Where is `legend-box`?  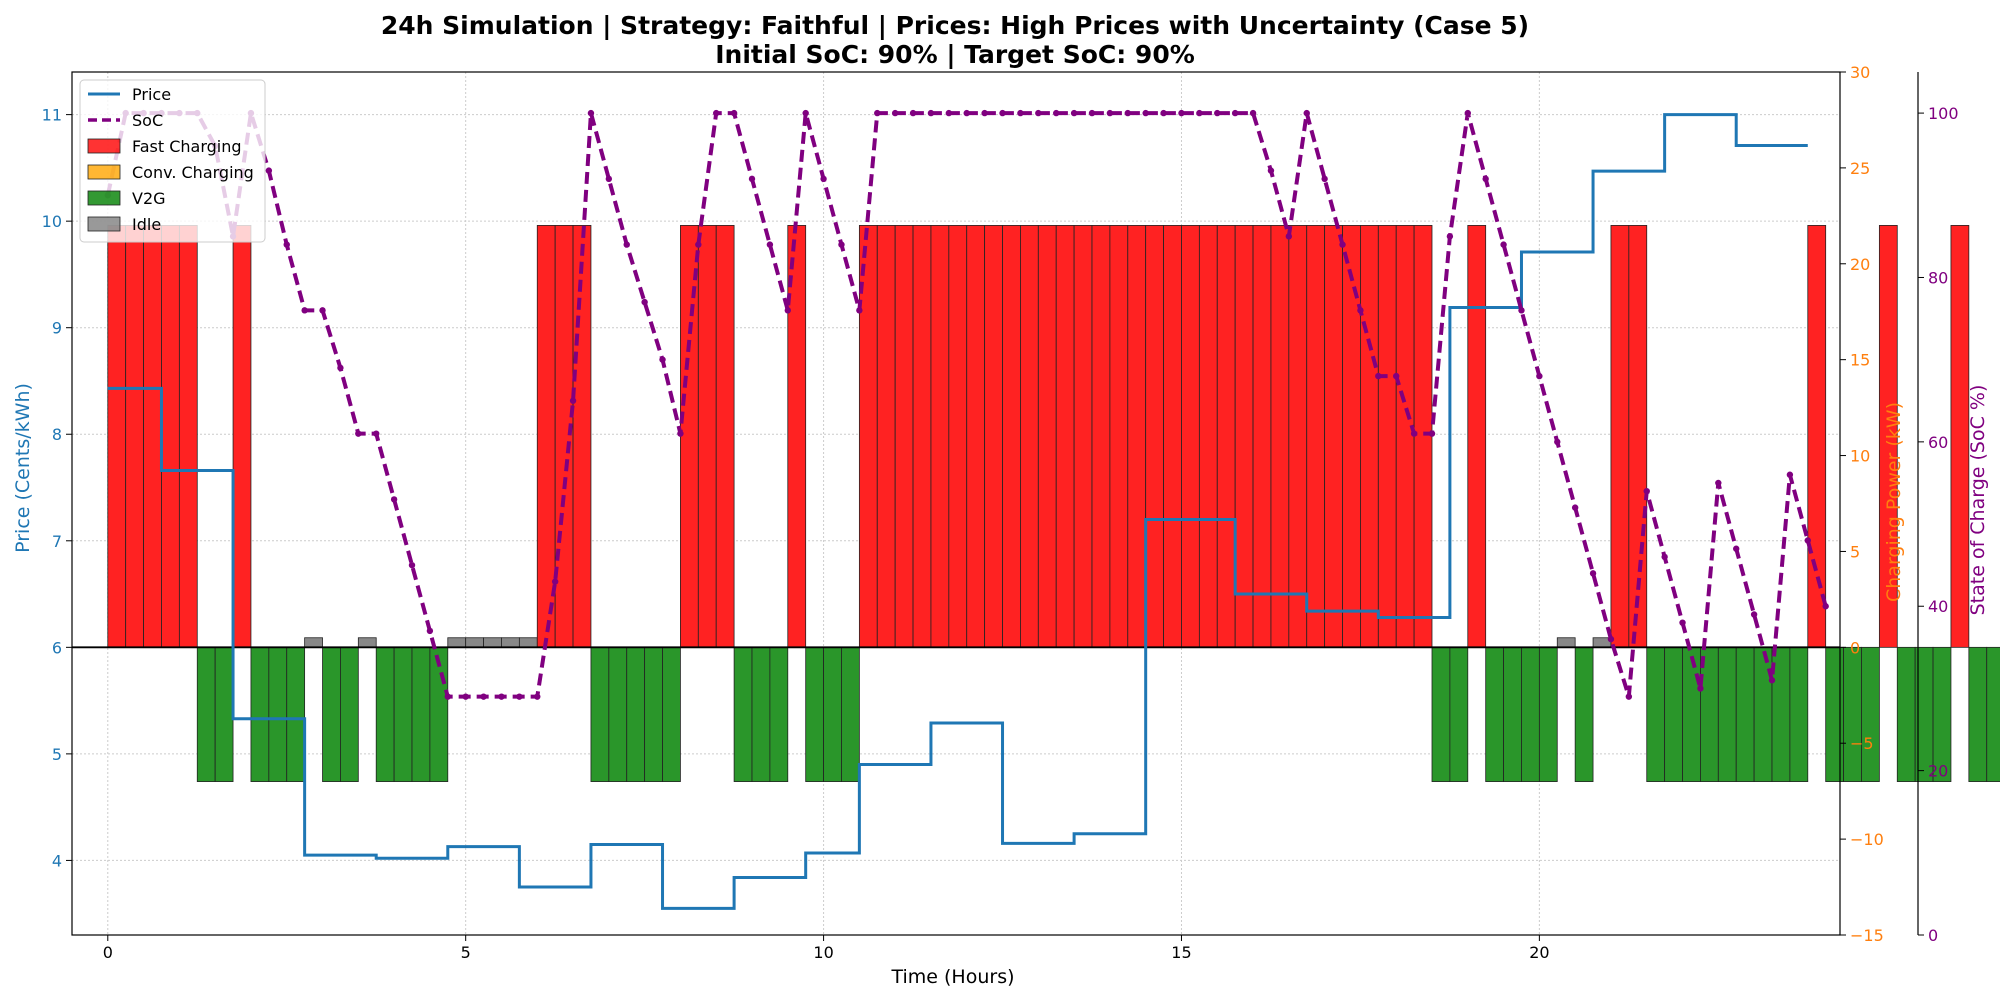
legend-box is located at coordinates (172, 161).